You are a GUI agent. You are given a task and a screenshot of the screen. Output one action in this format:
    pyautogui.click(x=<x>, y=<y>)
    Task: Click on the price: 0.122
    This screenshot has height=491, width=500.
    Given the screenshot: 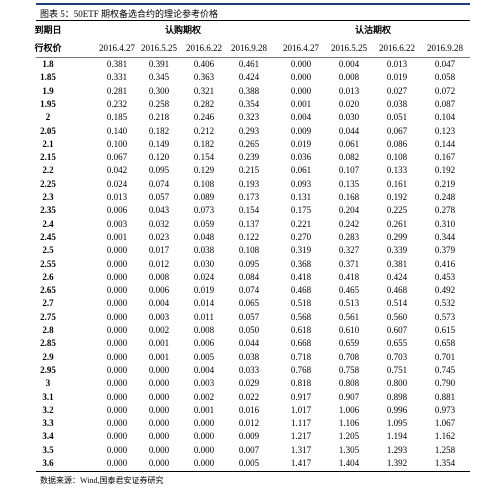 What is the action you would take?
    pyautogui.click(x=249, y=236)
    